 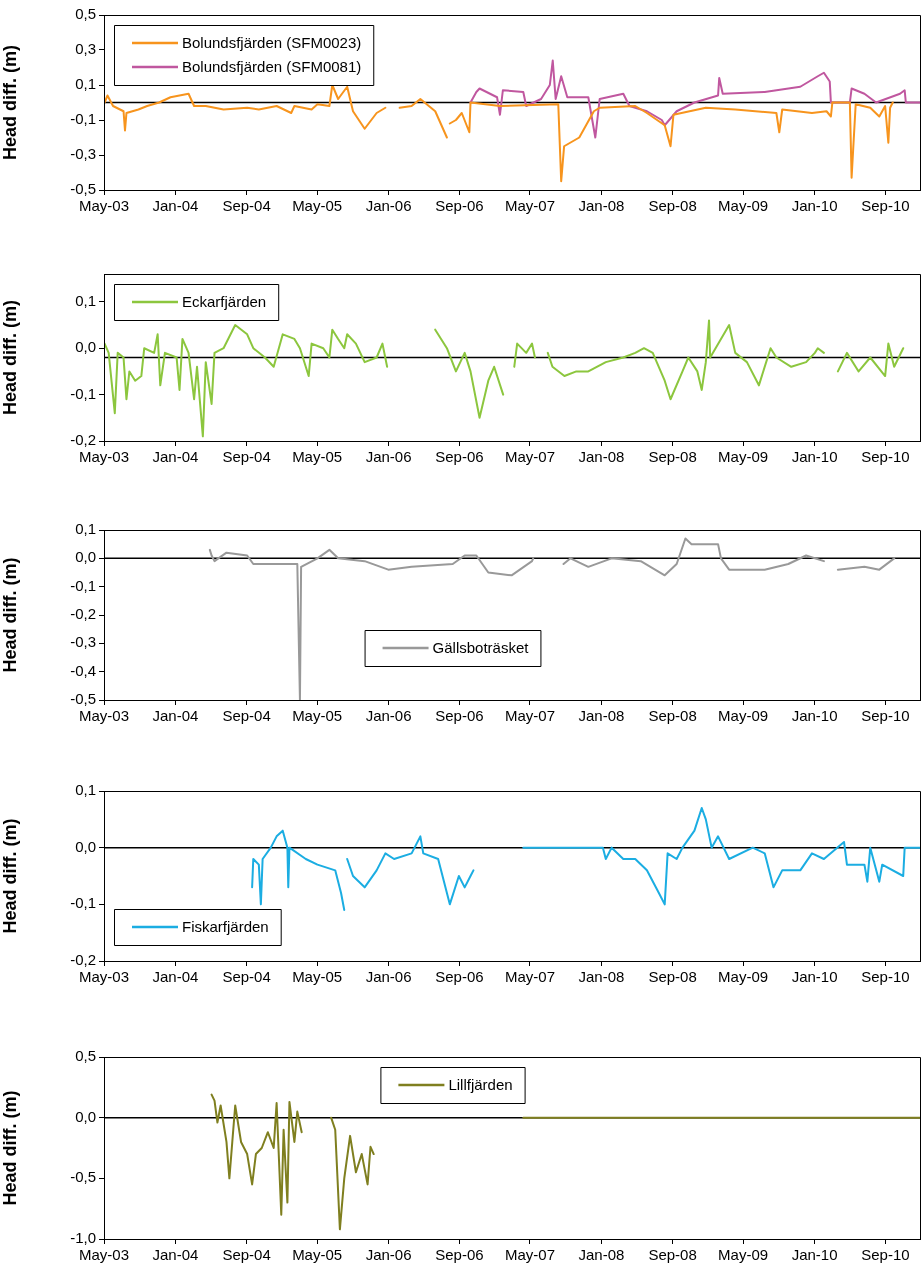 What do you see at coordinates (272, 43) in the screenshot?
I see `legend-label: Bolundsfjärden (SFM0023)` at bounding box center [272, 43].